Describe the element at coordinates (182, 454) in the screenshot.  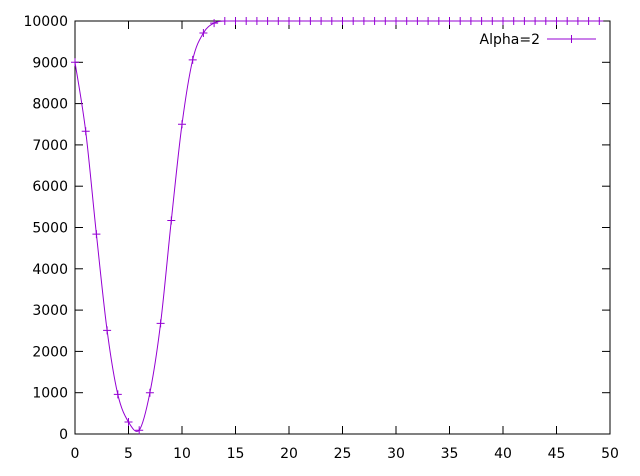
I see `x-tick-label: 10` at that location.